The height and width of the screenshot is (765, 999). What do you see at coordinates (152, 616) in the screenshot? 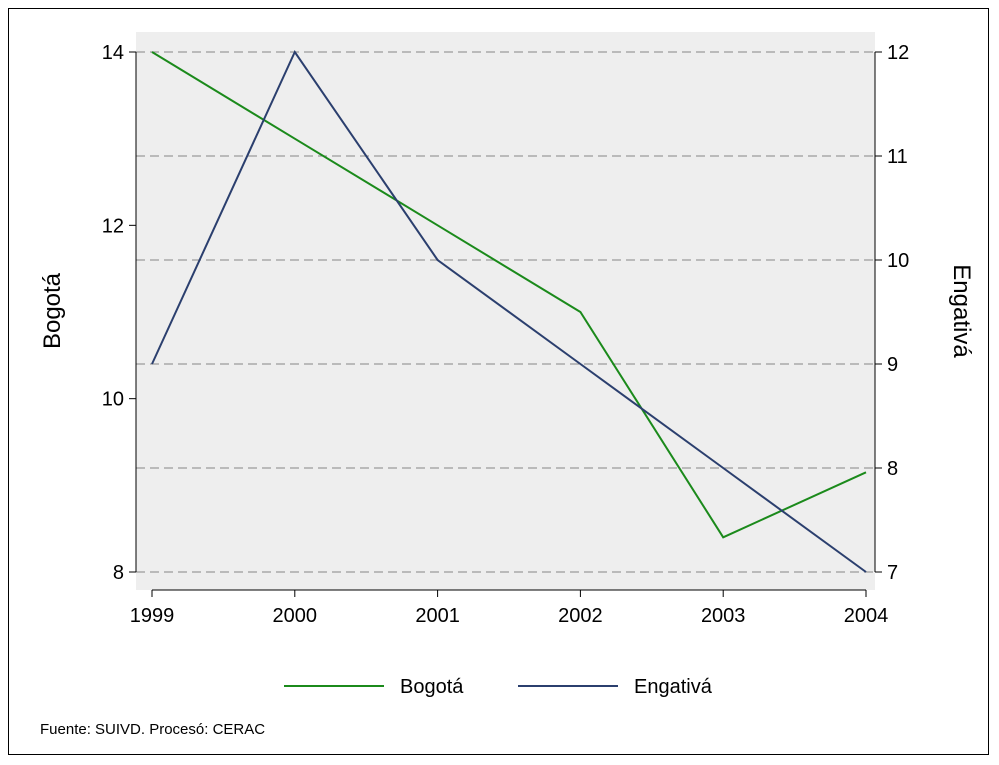
I see `x-tick-label: 1999` at bounding box center [152, 616].